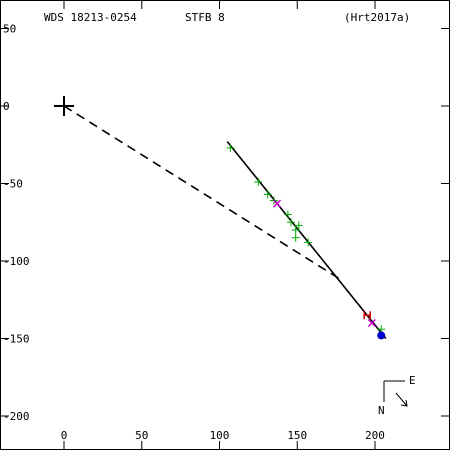 This screenshot has height=450, width=450. I want to click on x-tick-label: 150, so click(297, 435).